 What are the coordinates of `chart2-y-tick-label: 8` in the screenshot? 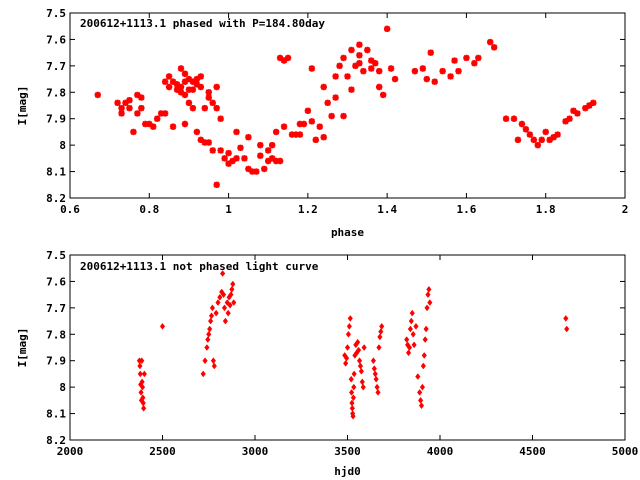 It's located at (62, 387).